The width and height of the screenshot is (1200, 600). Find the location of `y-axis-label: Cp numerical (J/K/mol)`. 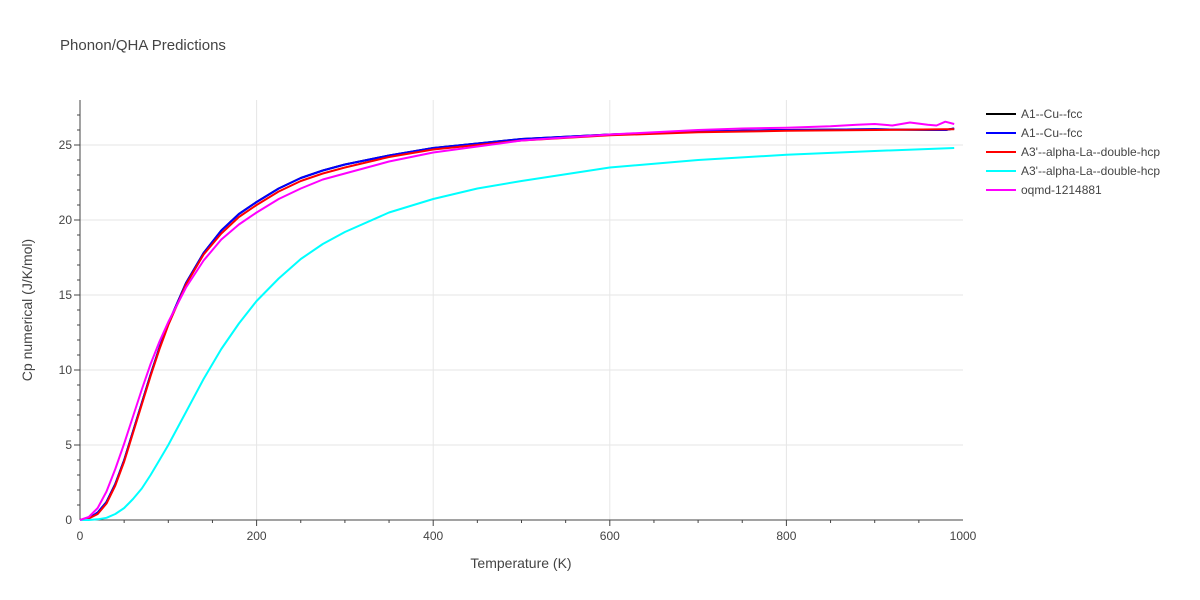

y-axis-label: Cp numerical (J/K/mol) is located at coordinates (27, 310).